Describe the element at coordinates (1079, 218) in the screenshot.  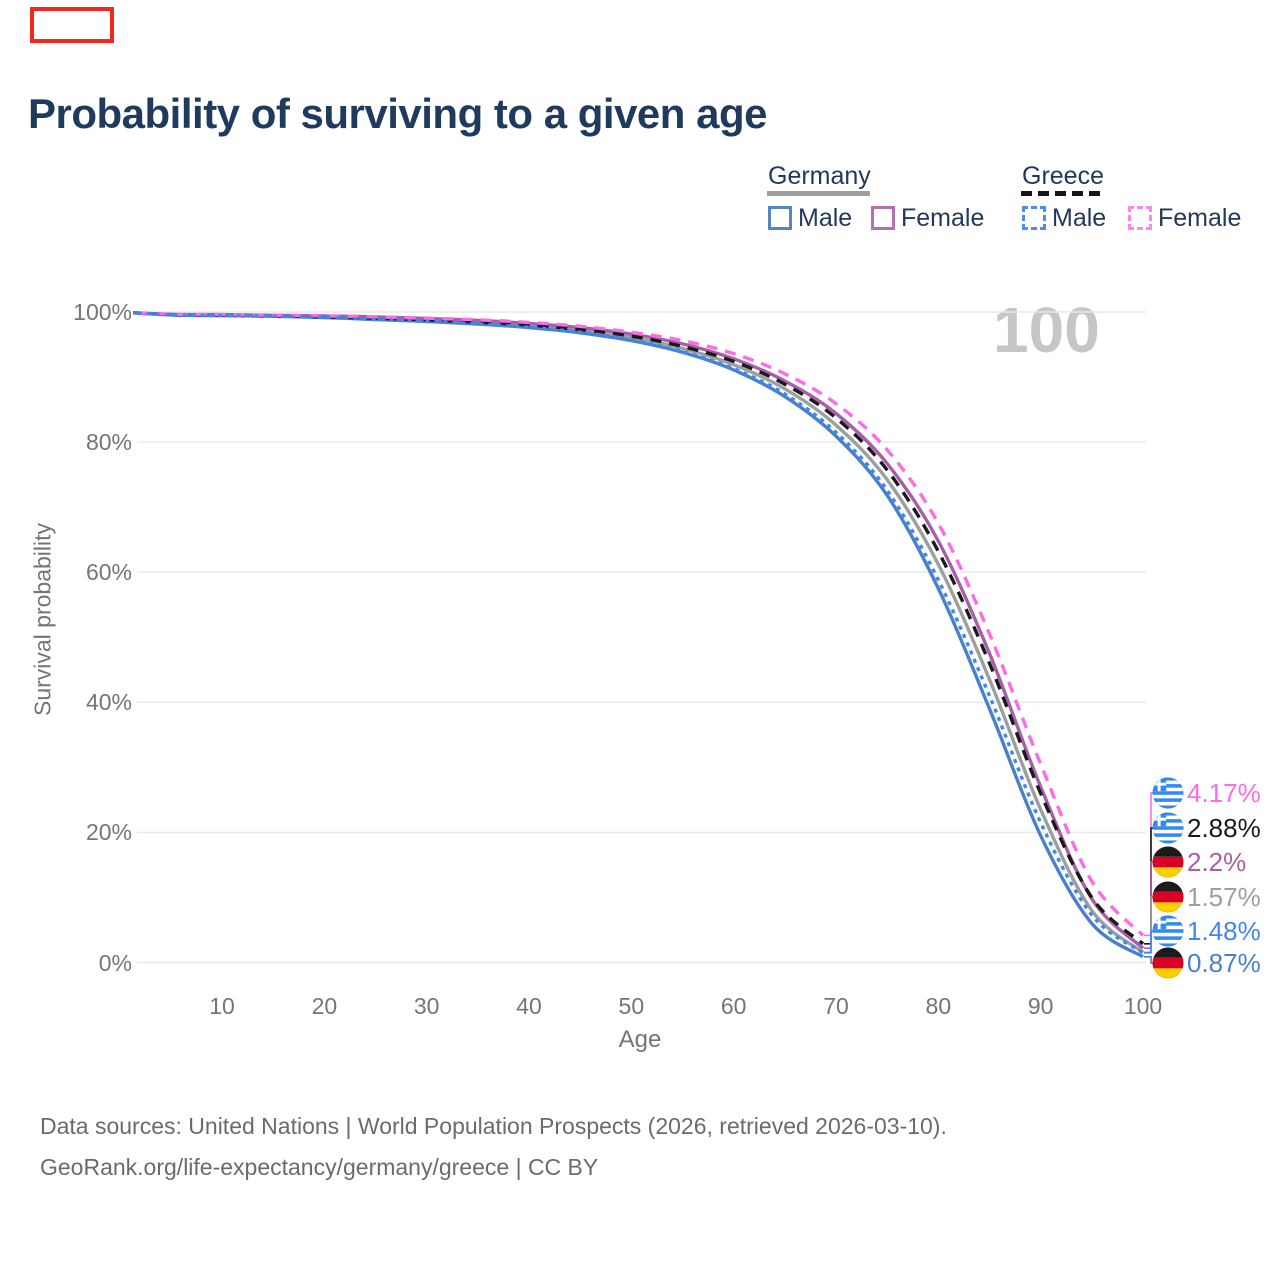
I see `legend-item-greece-male: Male` at that location.